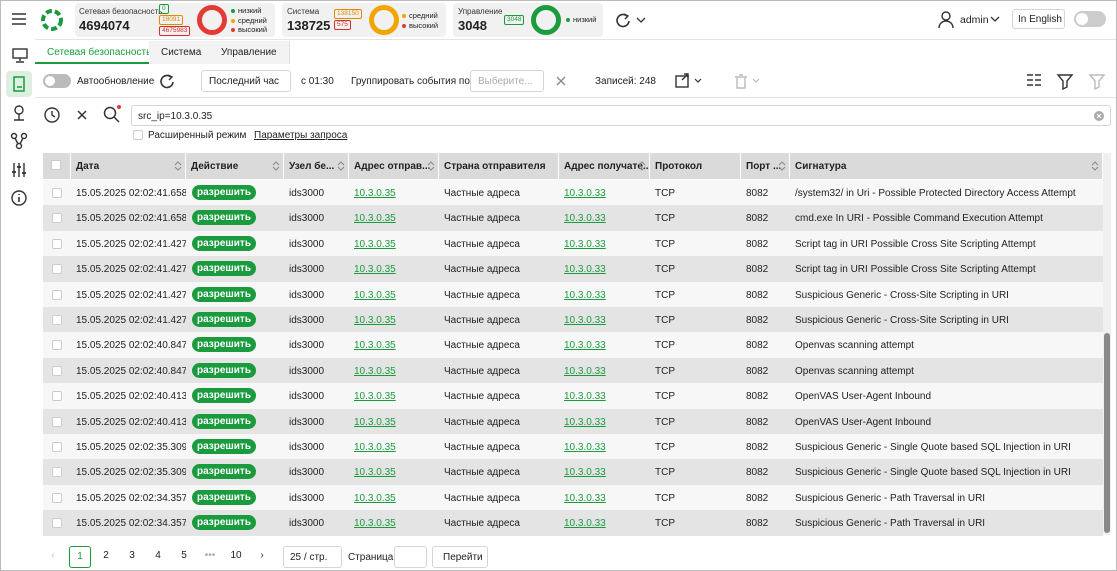 The height and width of the screenshot is (571, 1117). Describe the element at coordinates (262, 555) in the screenshot. I see `next-page: ›` at that location.